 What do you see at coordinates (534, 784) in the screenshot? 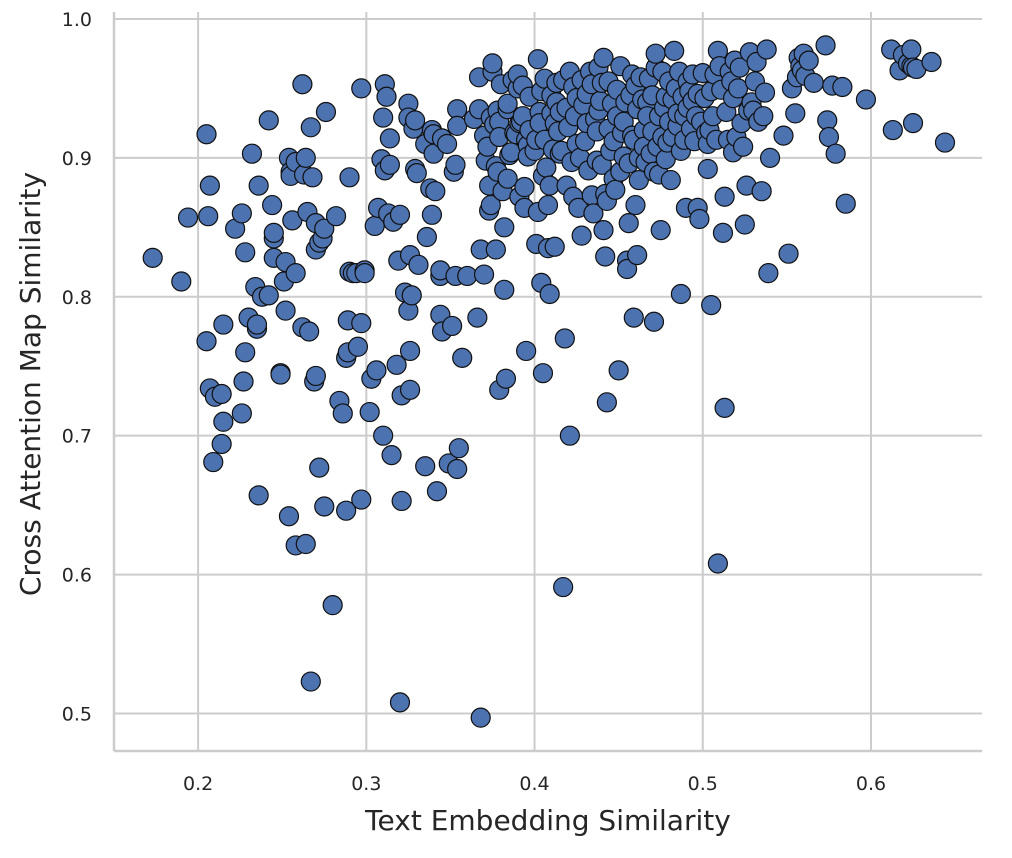
I see `x-tick-label: 0.4` at bounding box center [534, 784].